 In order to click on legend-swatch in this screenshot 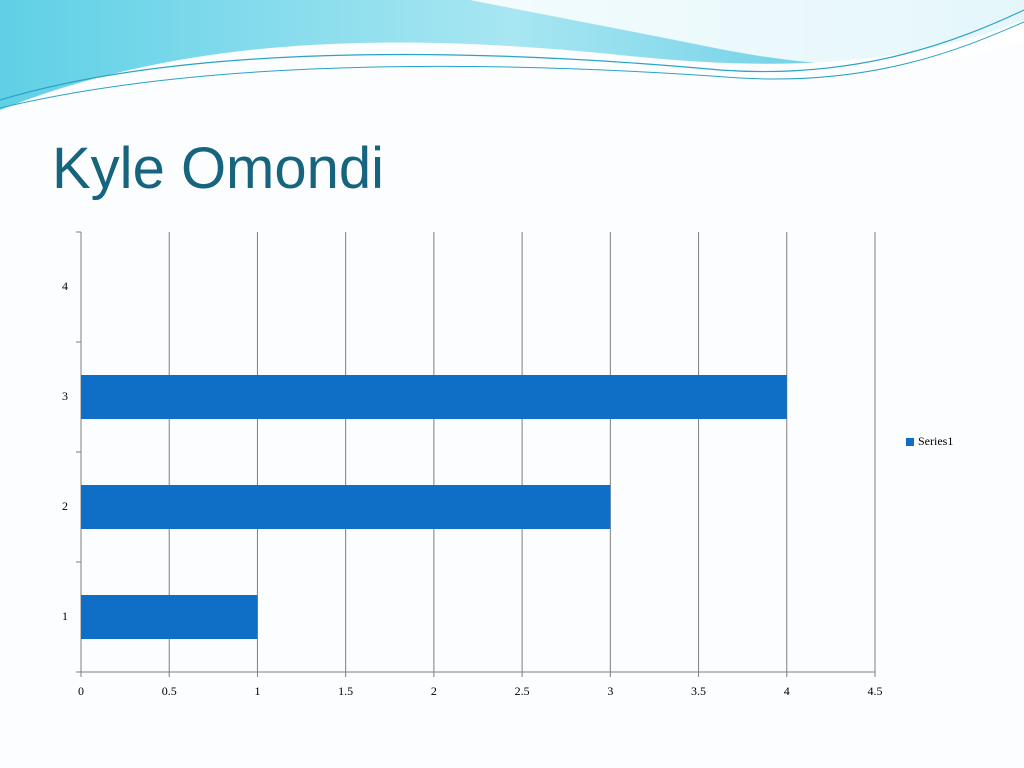, I will do `click(910, 442)`.